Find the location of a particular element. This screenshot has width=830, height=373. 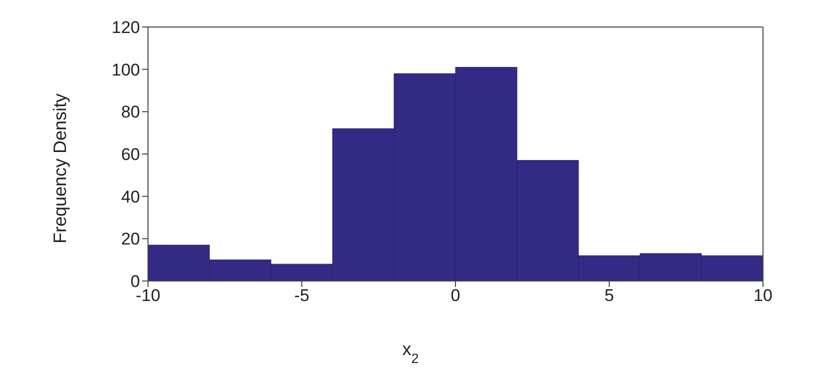

y-tick-label: 60 is located at coordinates (130, 154).